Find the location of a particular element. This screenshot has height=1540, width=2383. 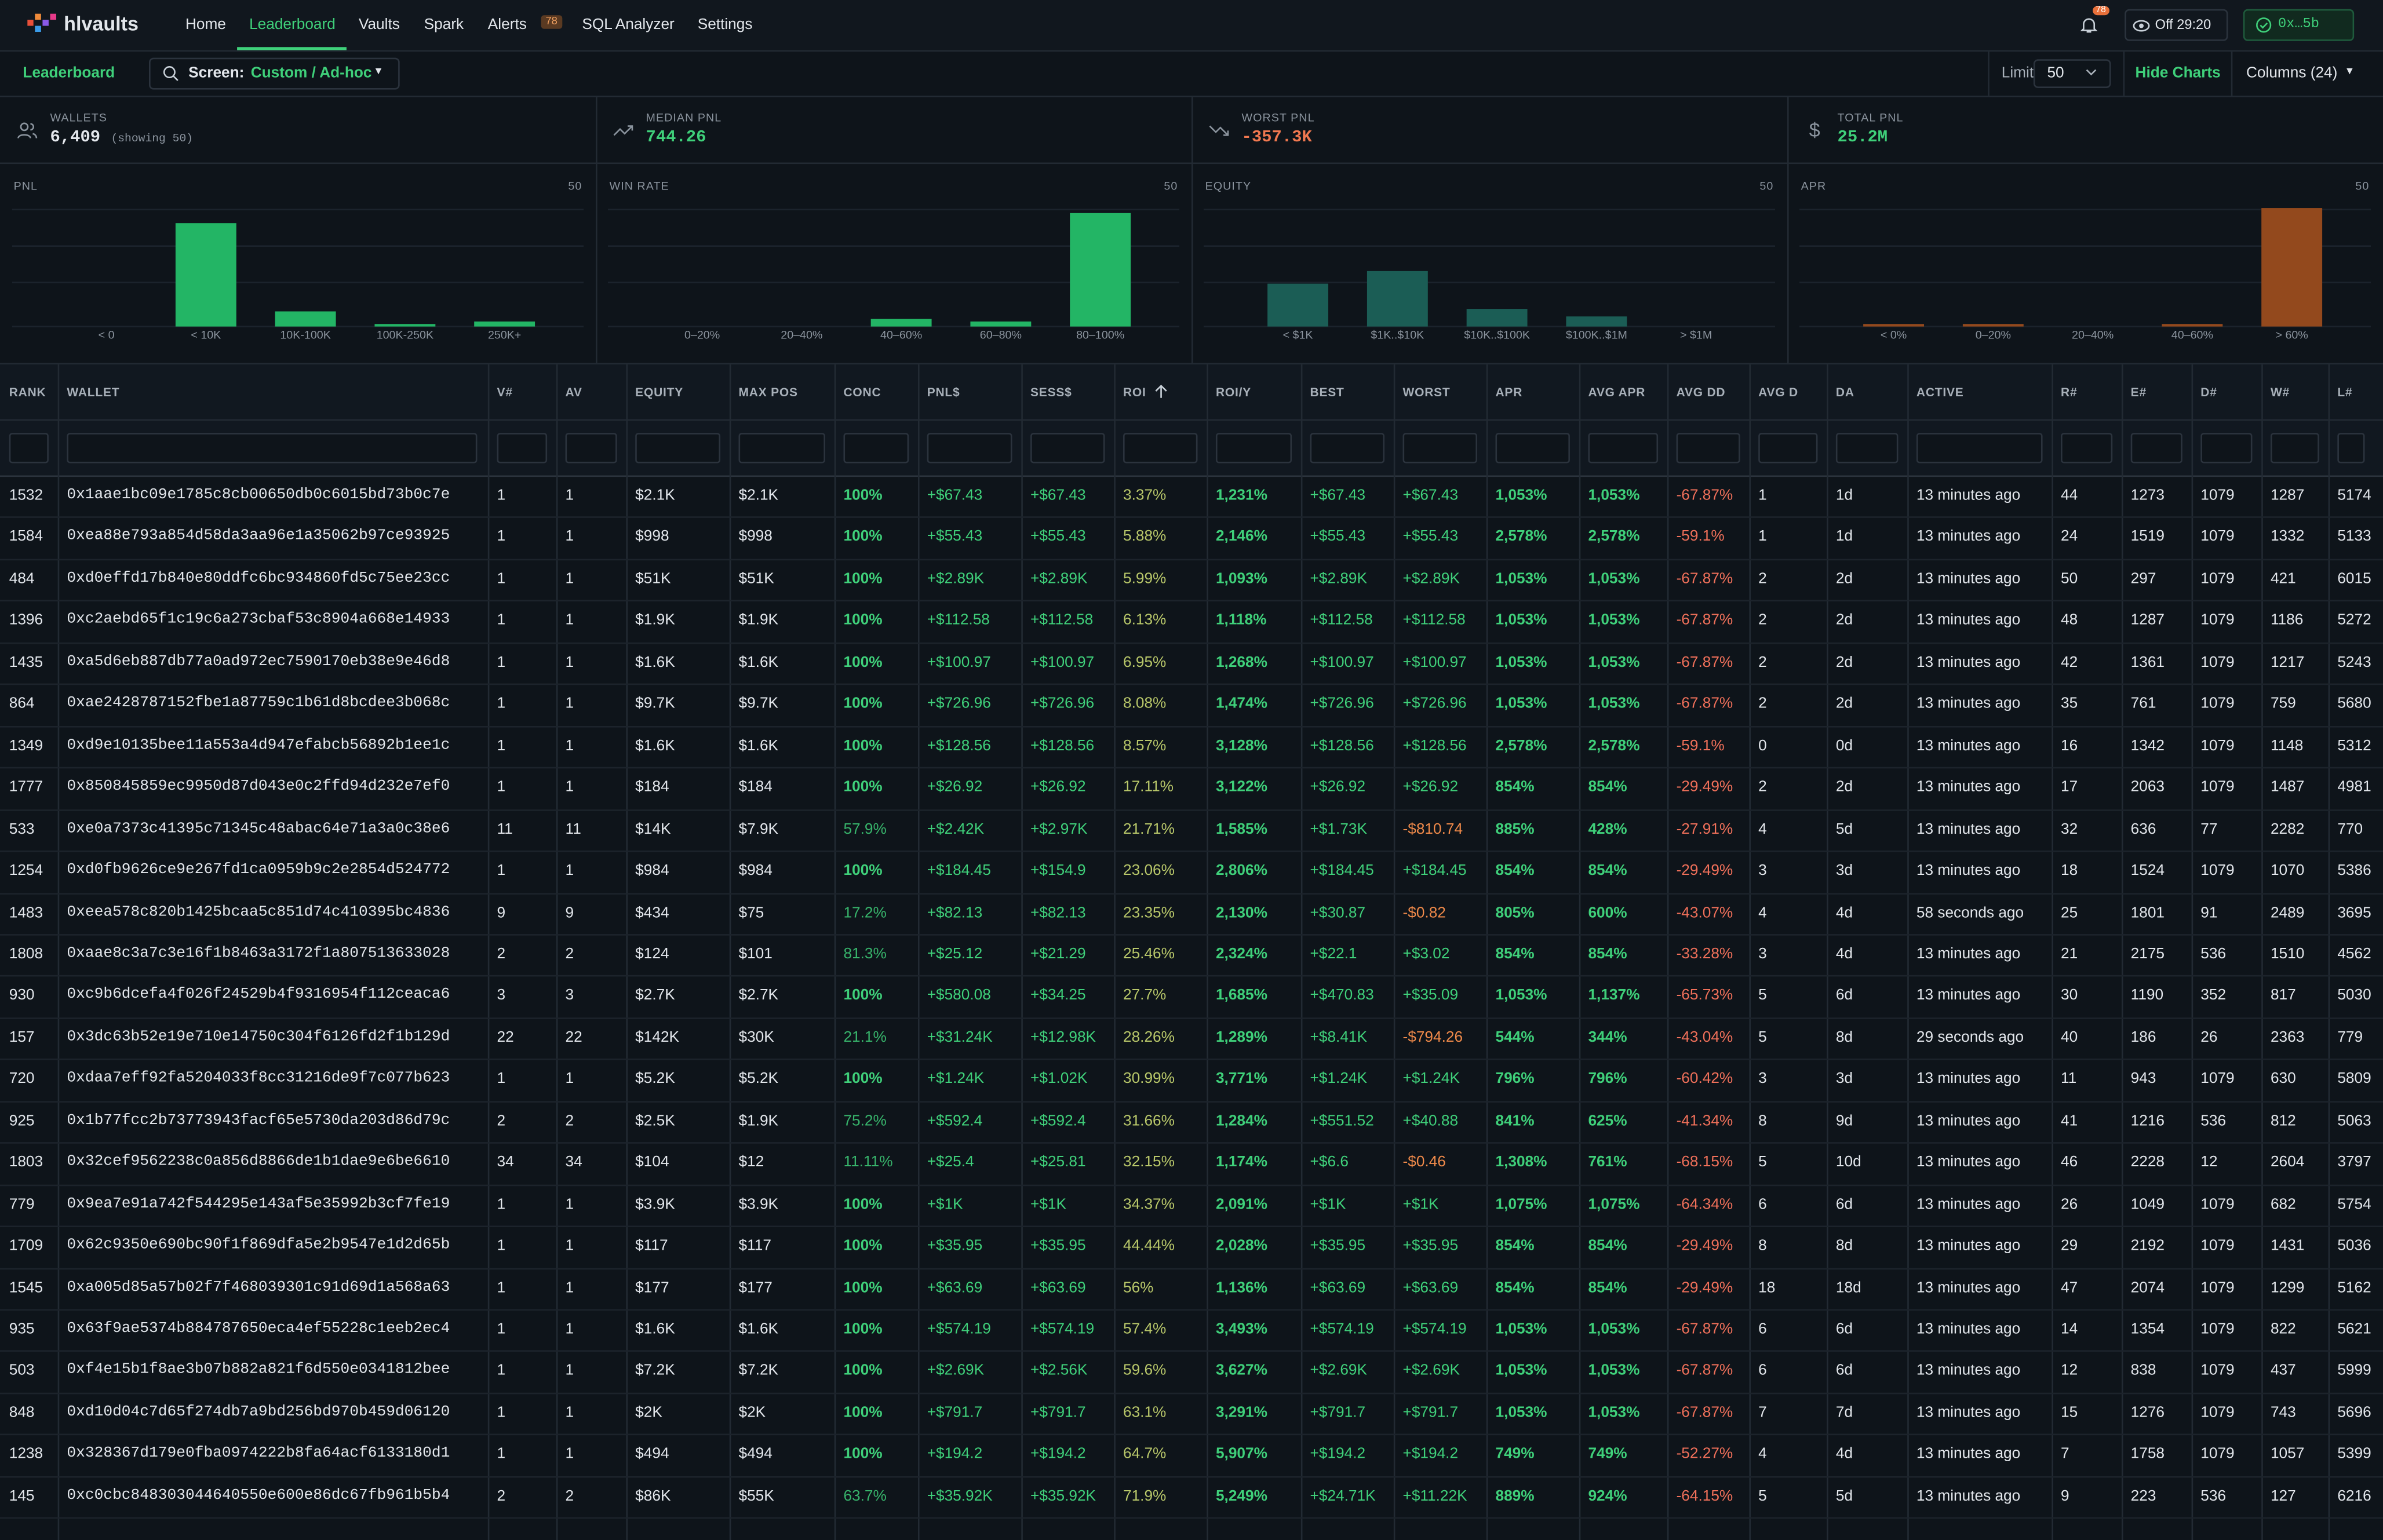

column-header: D# is located at coordinates (2208, 393).